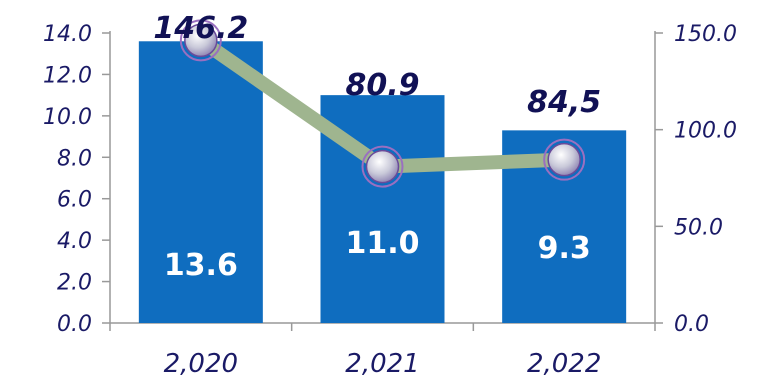  What do you see at coordinates (564, 102) in the screenshot?
I see `line-value-label: 84,5` at bounding box center [564, 102].